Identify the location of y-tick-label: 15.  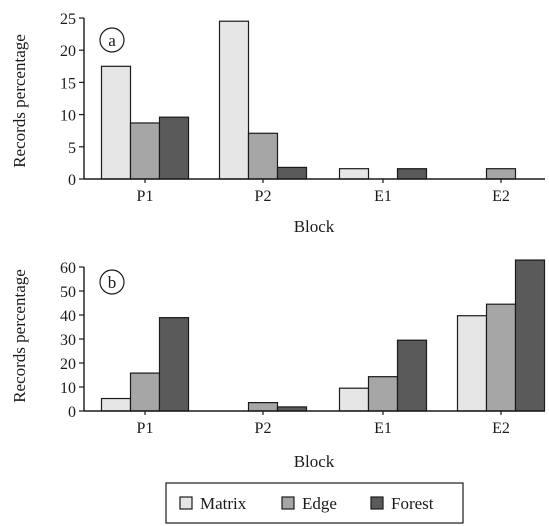
(68, 83).